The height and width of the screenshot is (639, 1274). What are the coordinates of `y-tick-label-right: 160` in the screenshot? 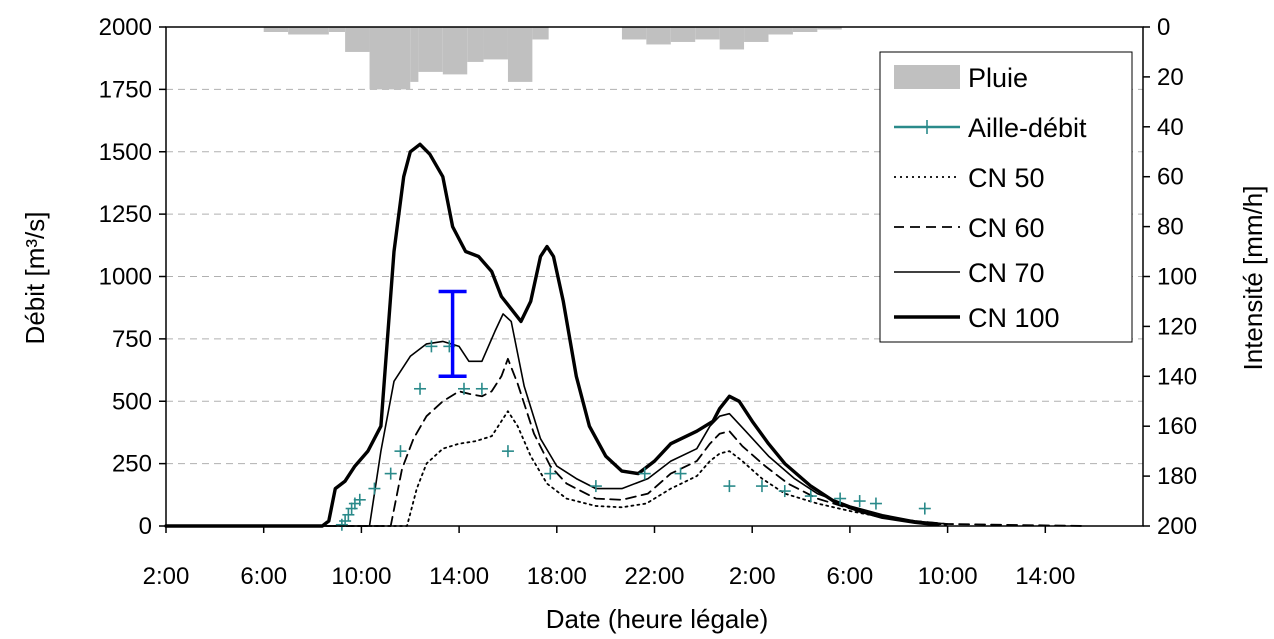 It's located at (1177, 426).